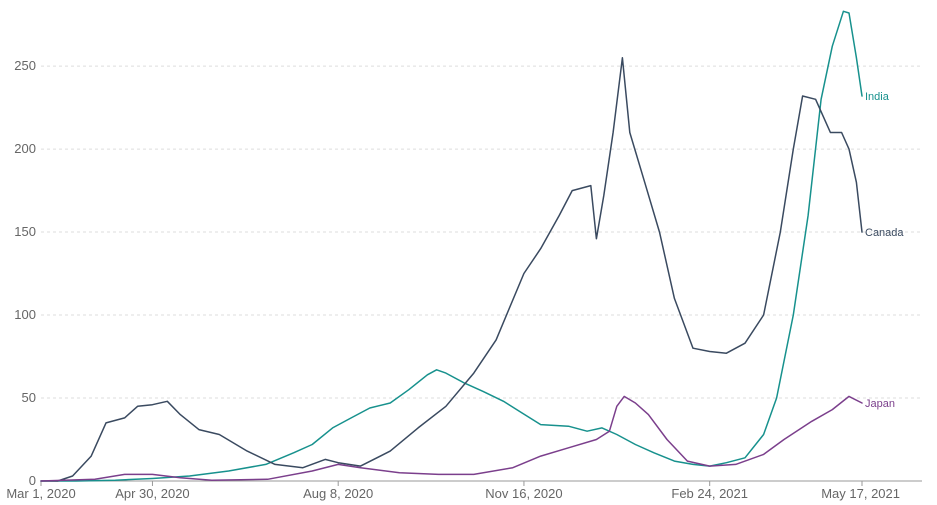 The image size is (937, 505). I want to click on x-tick-label: Feb 24, 2021, so click(709, 493).